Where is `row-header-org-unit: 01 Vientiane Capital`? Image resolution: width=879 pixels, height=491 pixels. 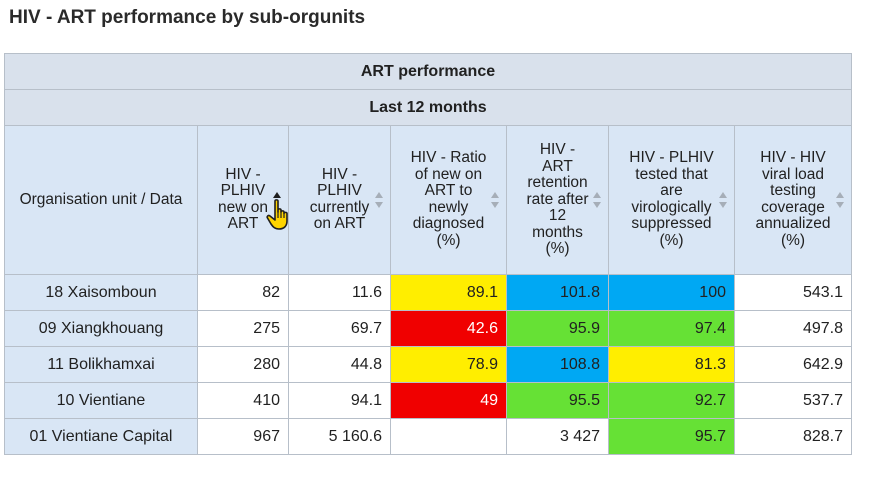
row-header-org-unit: 01 Vientiane Capital is located at coordinates (101, 436).